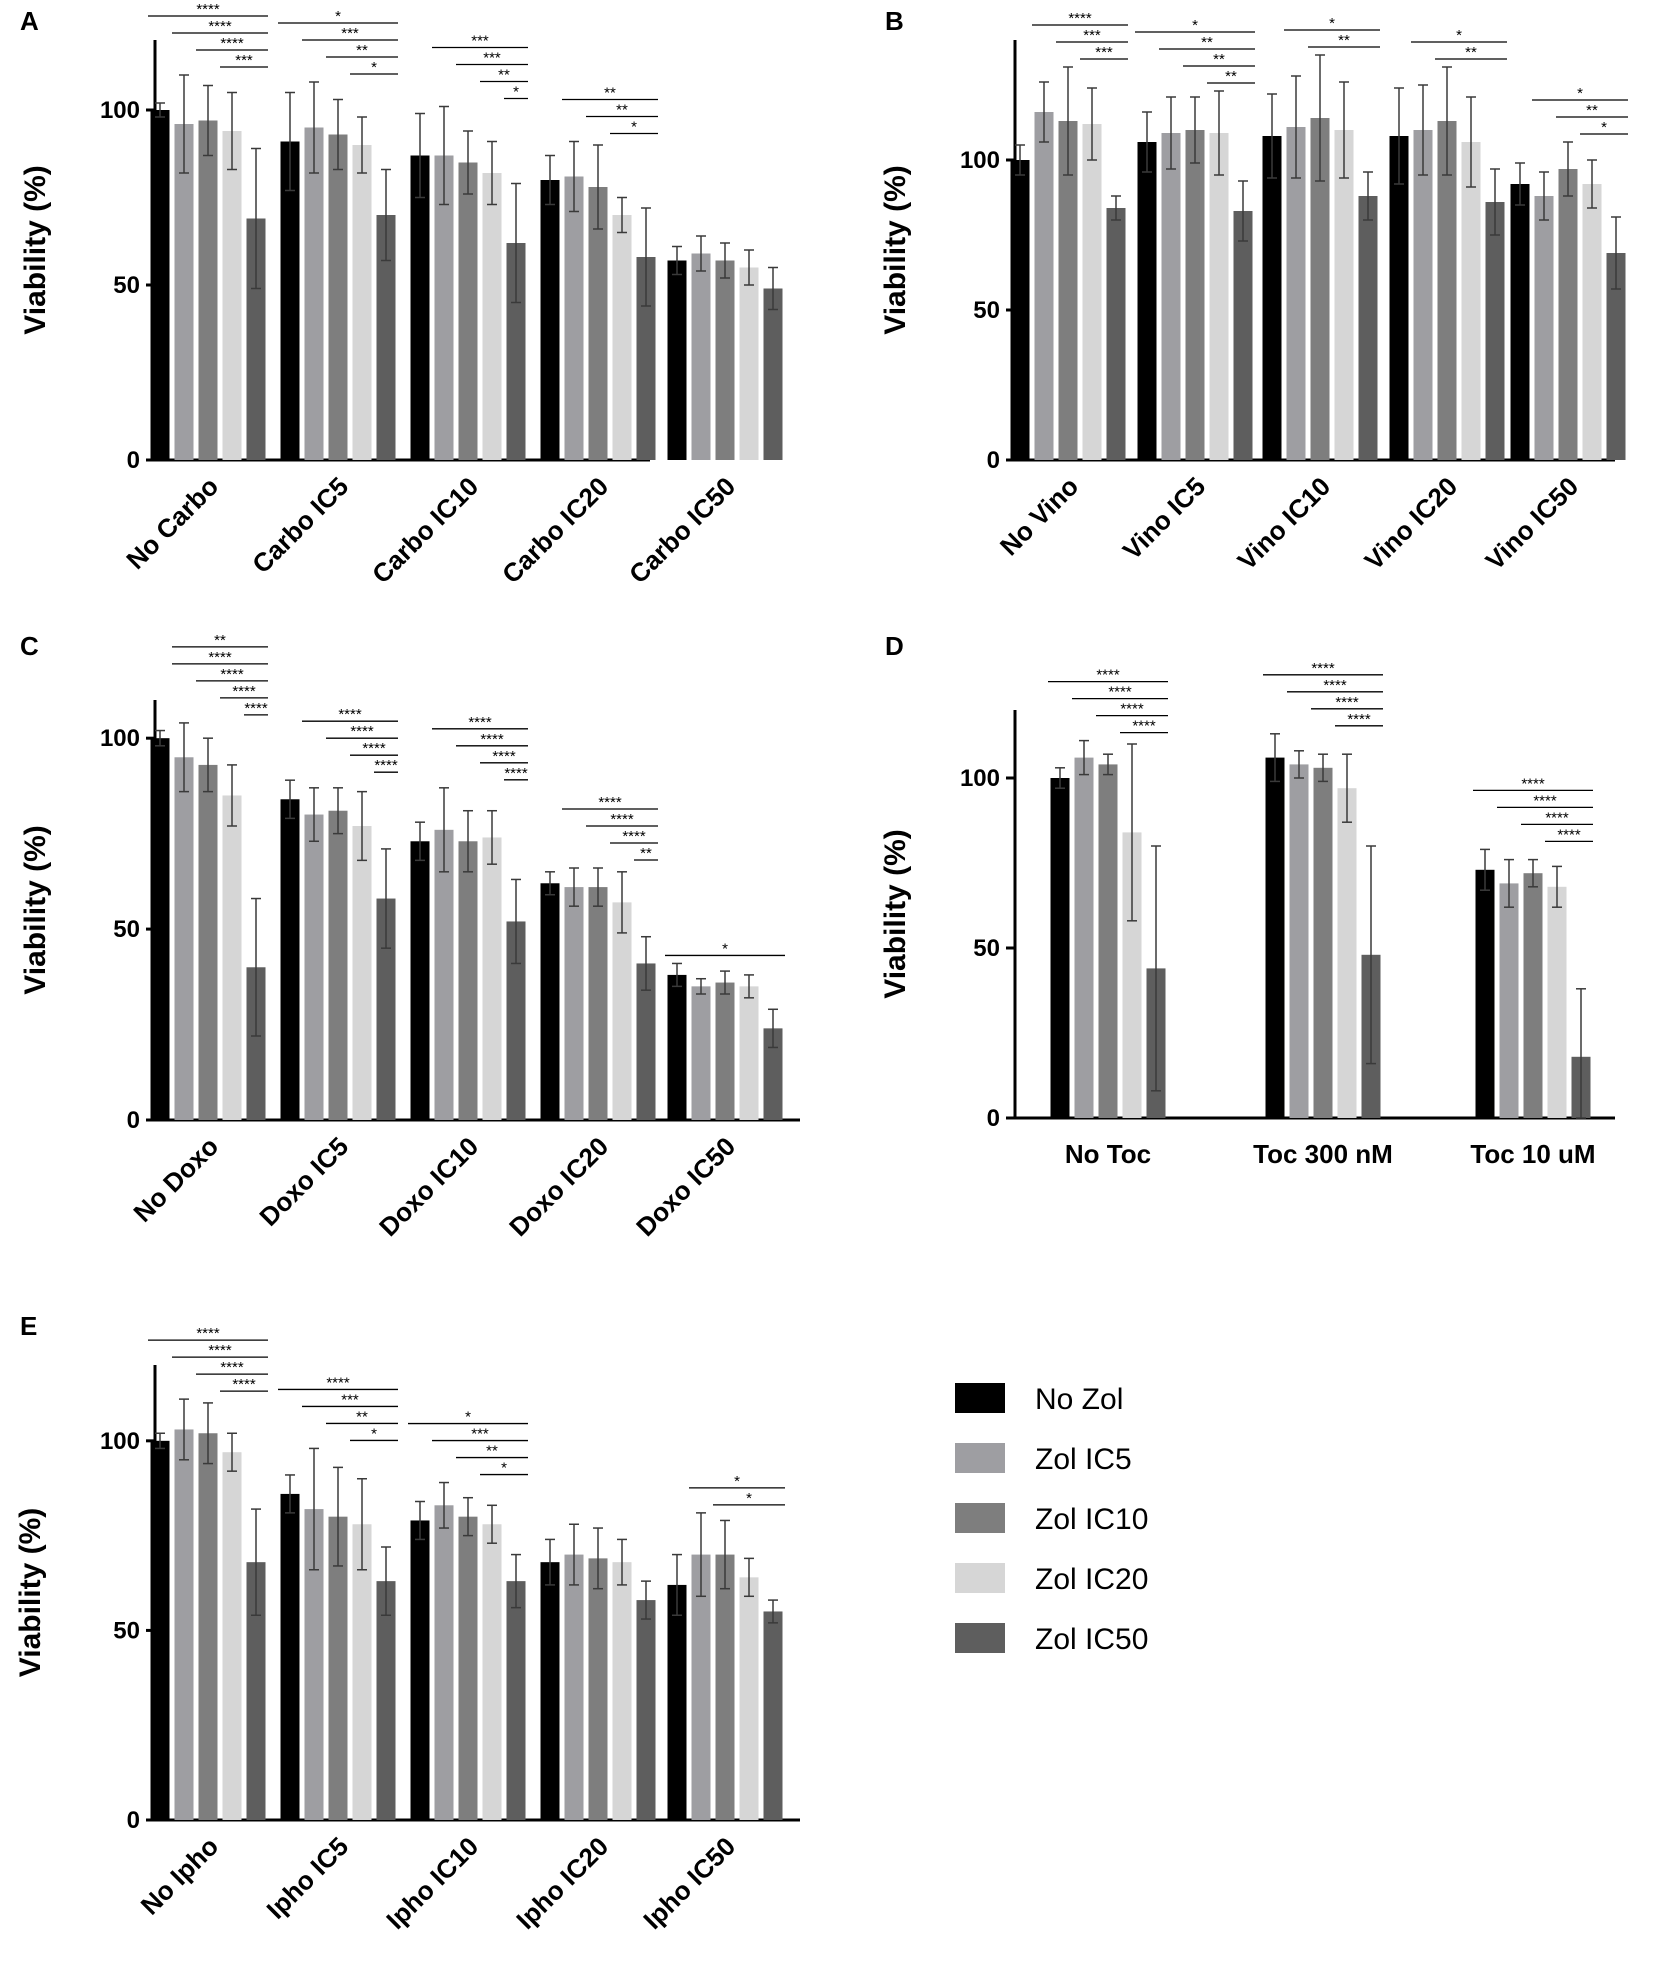 The height and width of the screenshot is (1981, 1655). Describe the element at coordinates (1532, 1154) in the screenshot. I see `category-label: Toc 10 uM` at that location.